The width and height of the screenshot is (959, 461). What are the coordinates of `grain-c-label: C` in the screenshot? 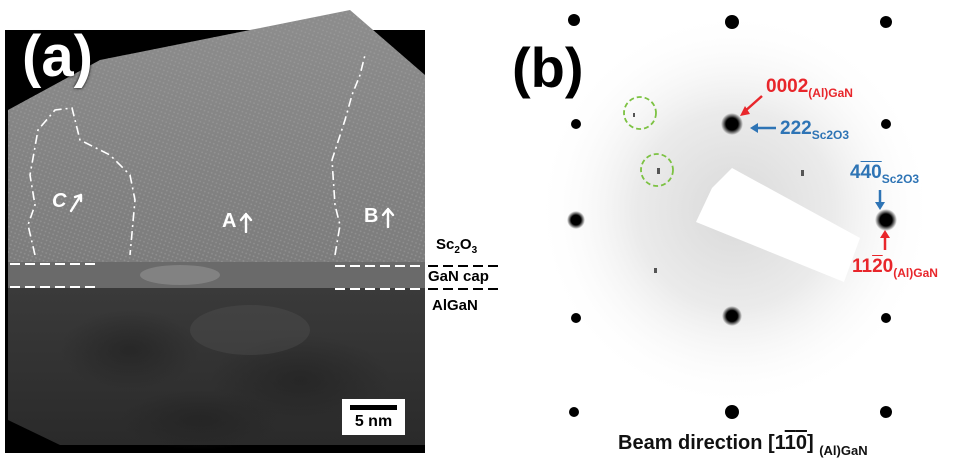 It's located at (67, 201).